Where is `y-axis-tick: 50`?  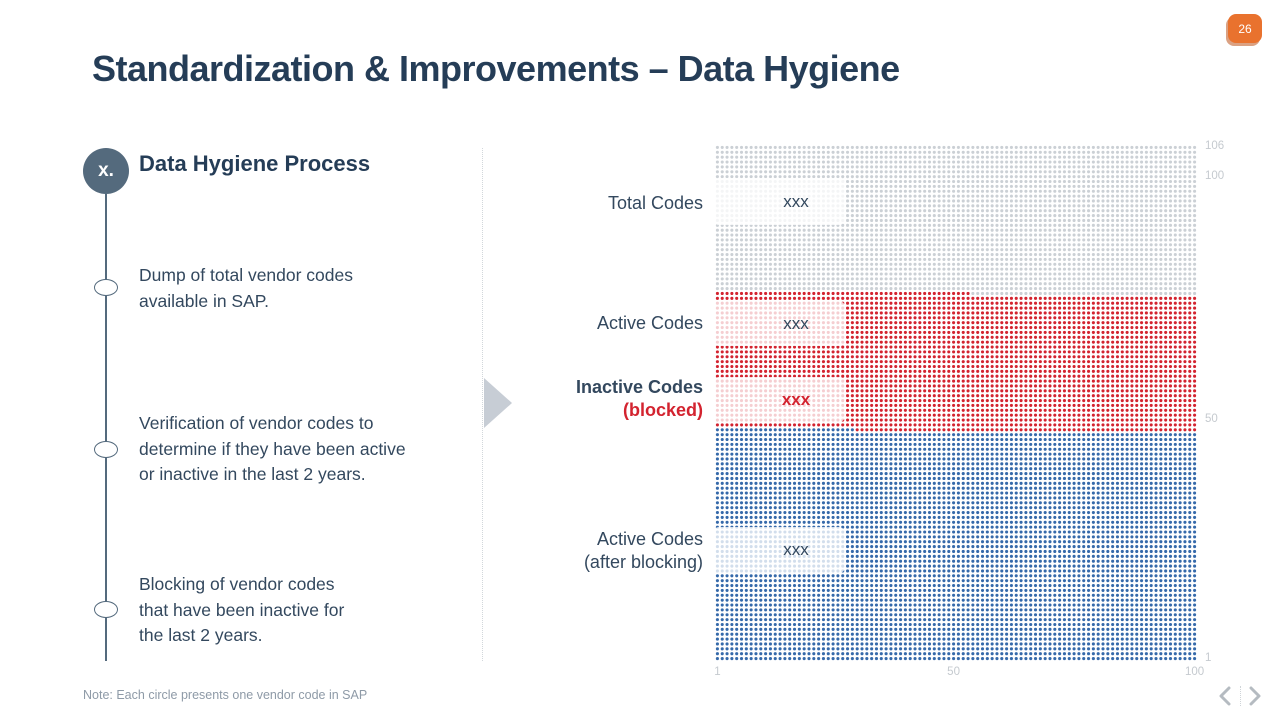 y-axis-tick: 50 is located at coordinates (1211, 419).